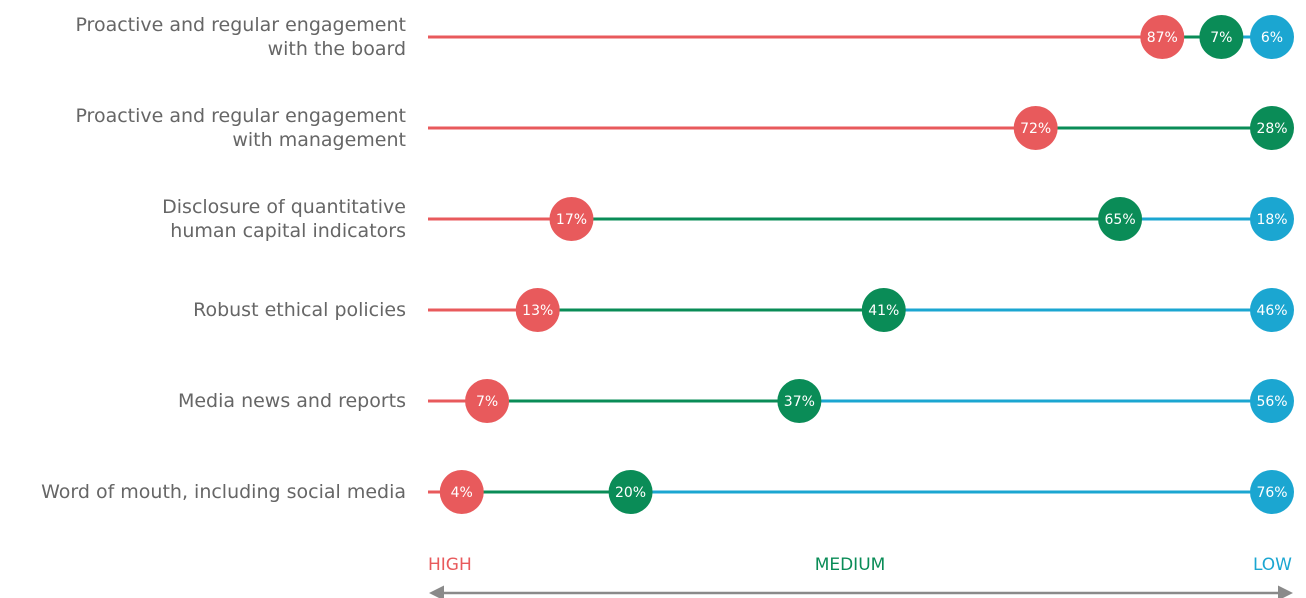 The height and width of the screenshot is (598, 1306). I want to click on category-label: Robust ethical policies, so click(299, 310).